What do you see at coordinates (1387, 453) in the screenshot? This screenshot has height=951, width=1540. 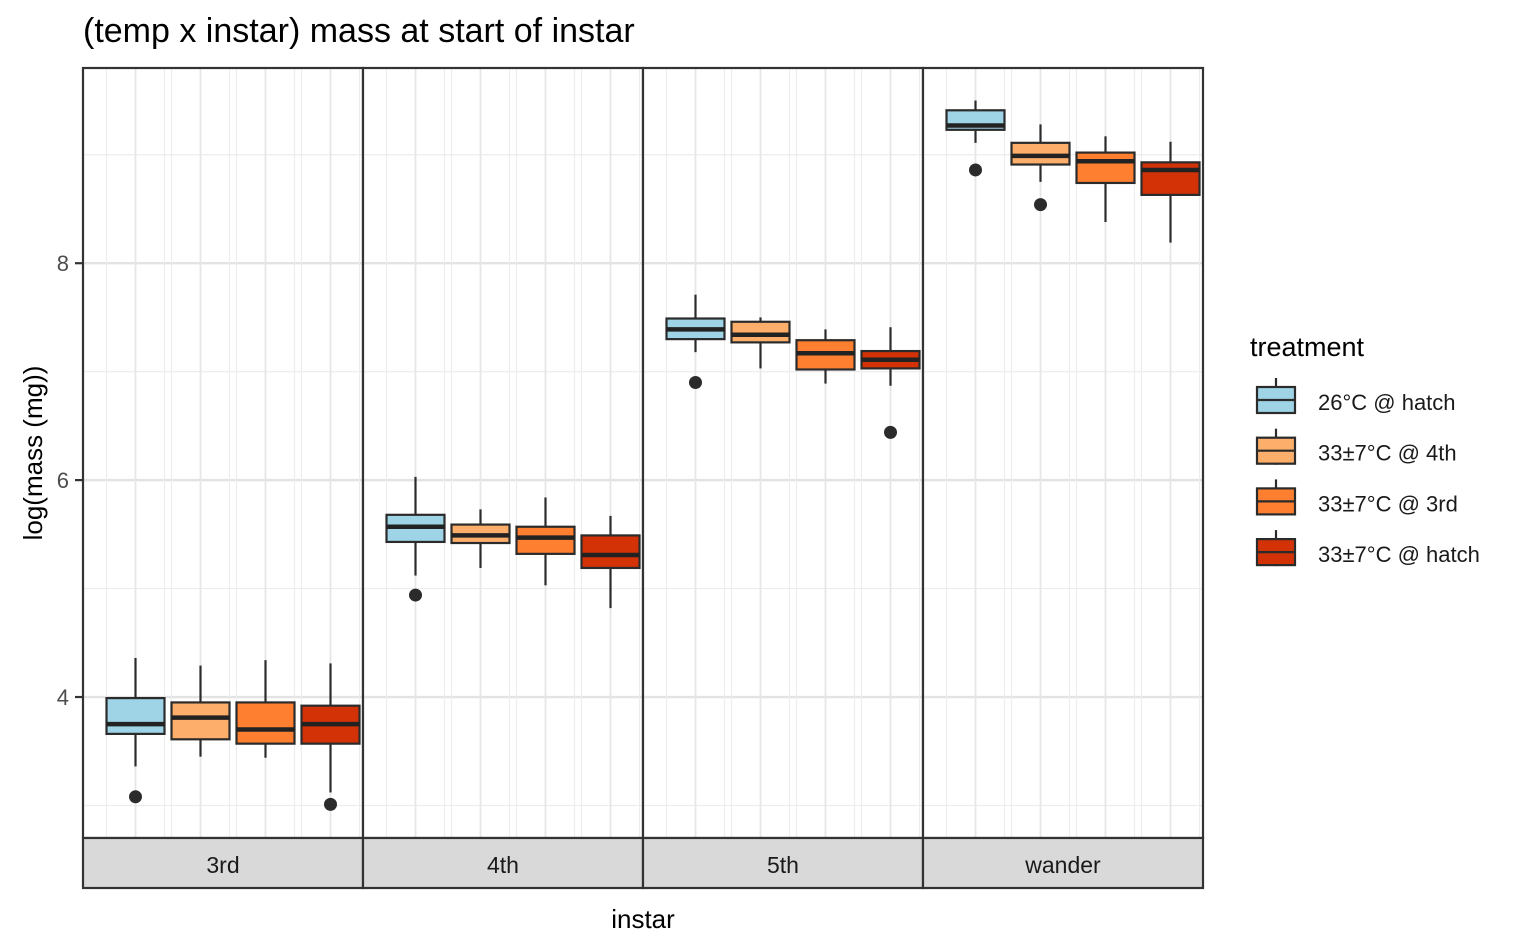 I see `legend-label: 33±7°C @ 4th` at bounding box center [1387, 453].